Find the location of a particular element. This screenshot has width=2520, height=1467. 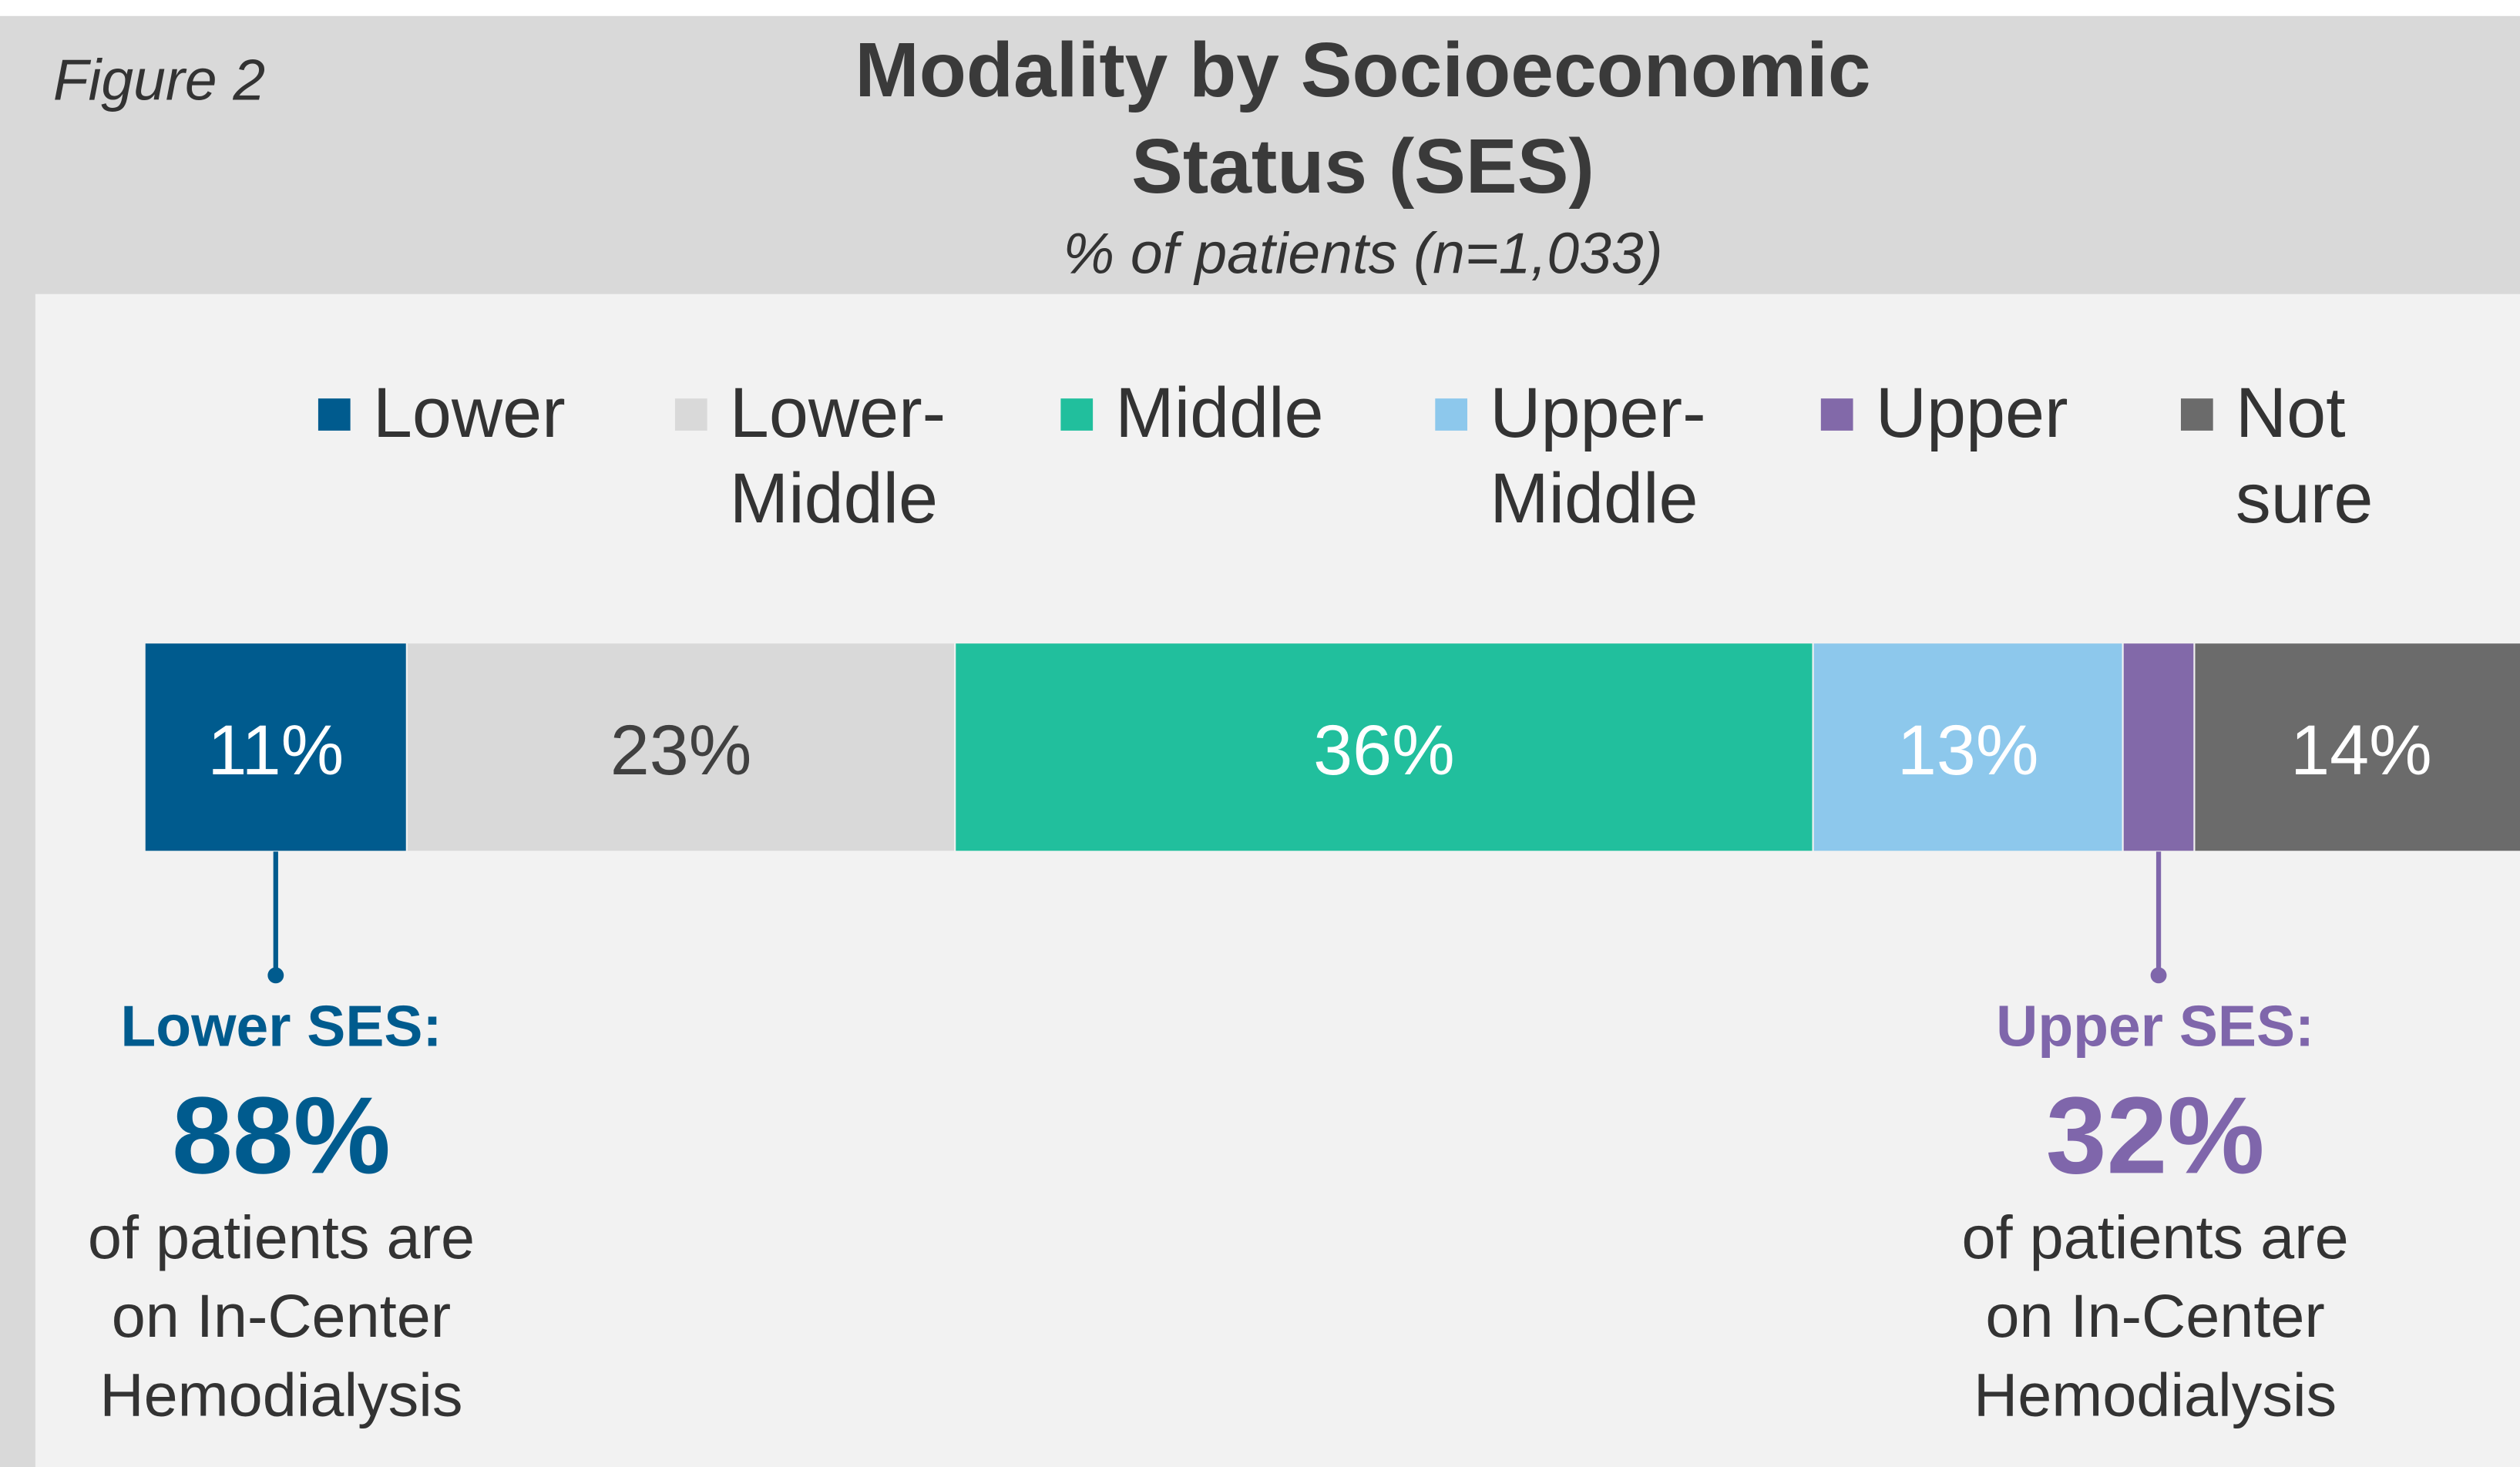

legend-label: Middle is located at coordinates (1219, 413).